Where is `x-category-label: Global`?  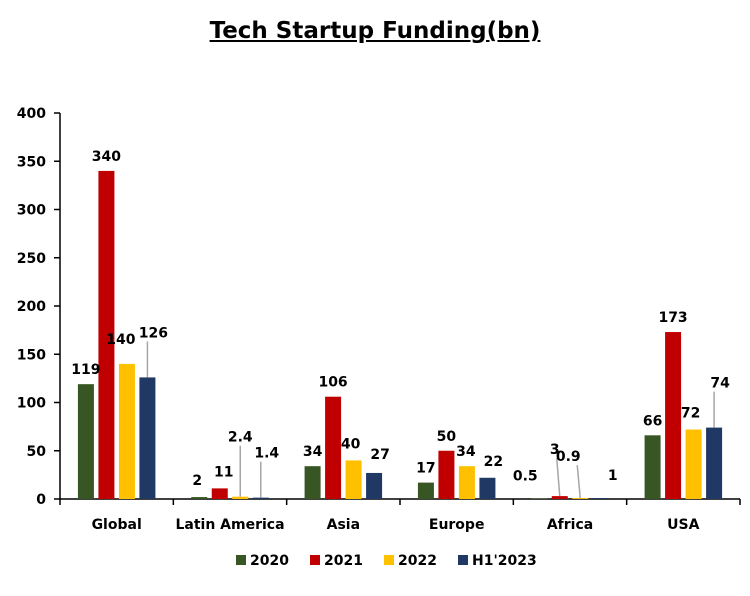 x-category-label: Global is located at coordinates (117, 525).